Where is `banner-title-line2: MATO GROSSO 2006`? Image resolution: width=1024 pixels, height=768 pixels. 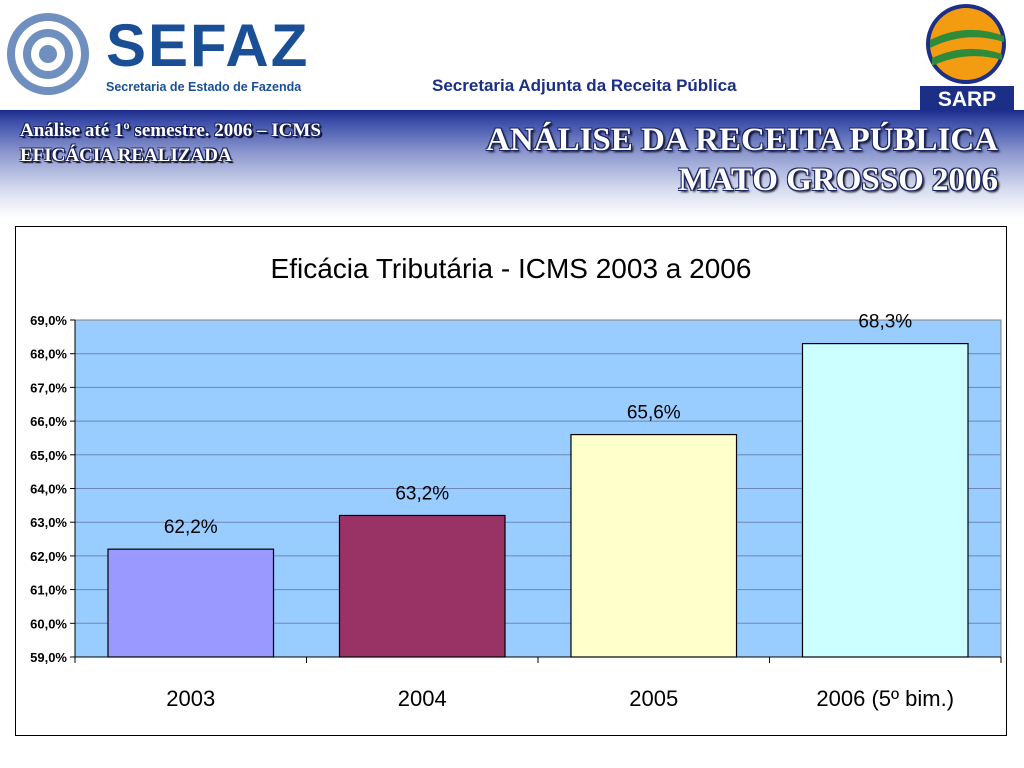
banner-title-line2: MATO GROSSO 2006 is located at coordinates (838, 180).